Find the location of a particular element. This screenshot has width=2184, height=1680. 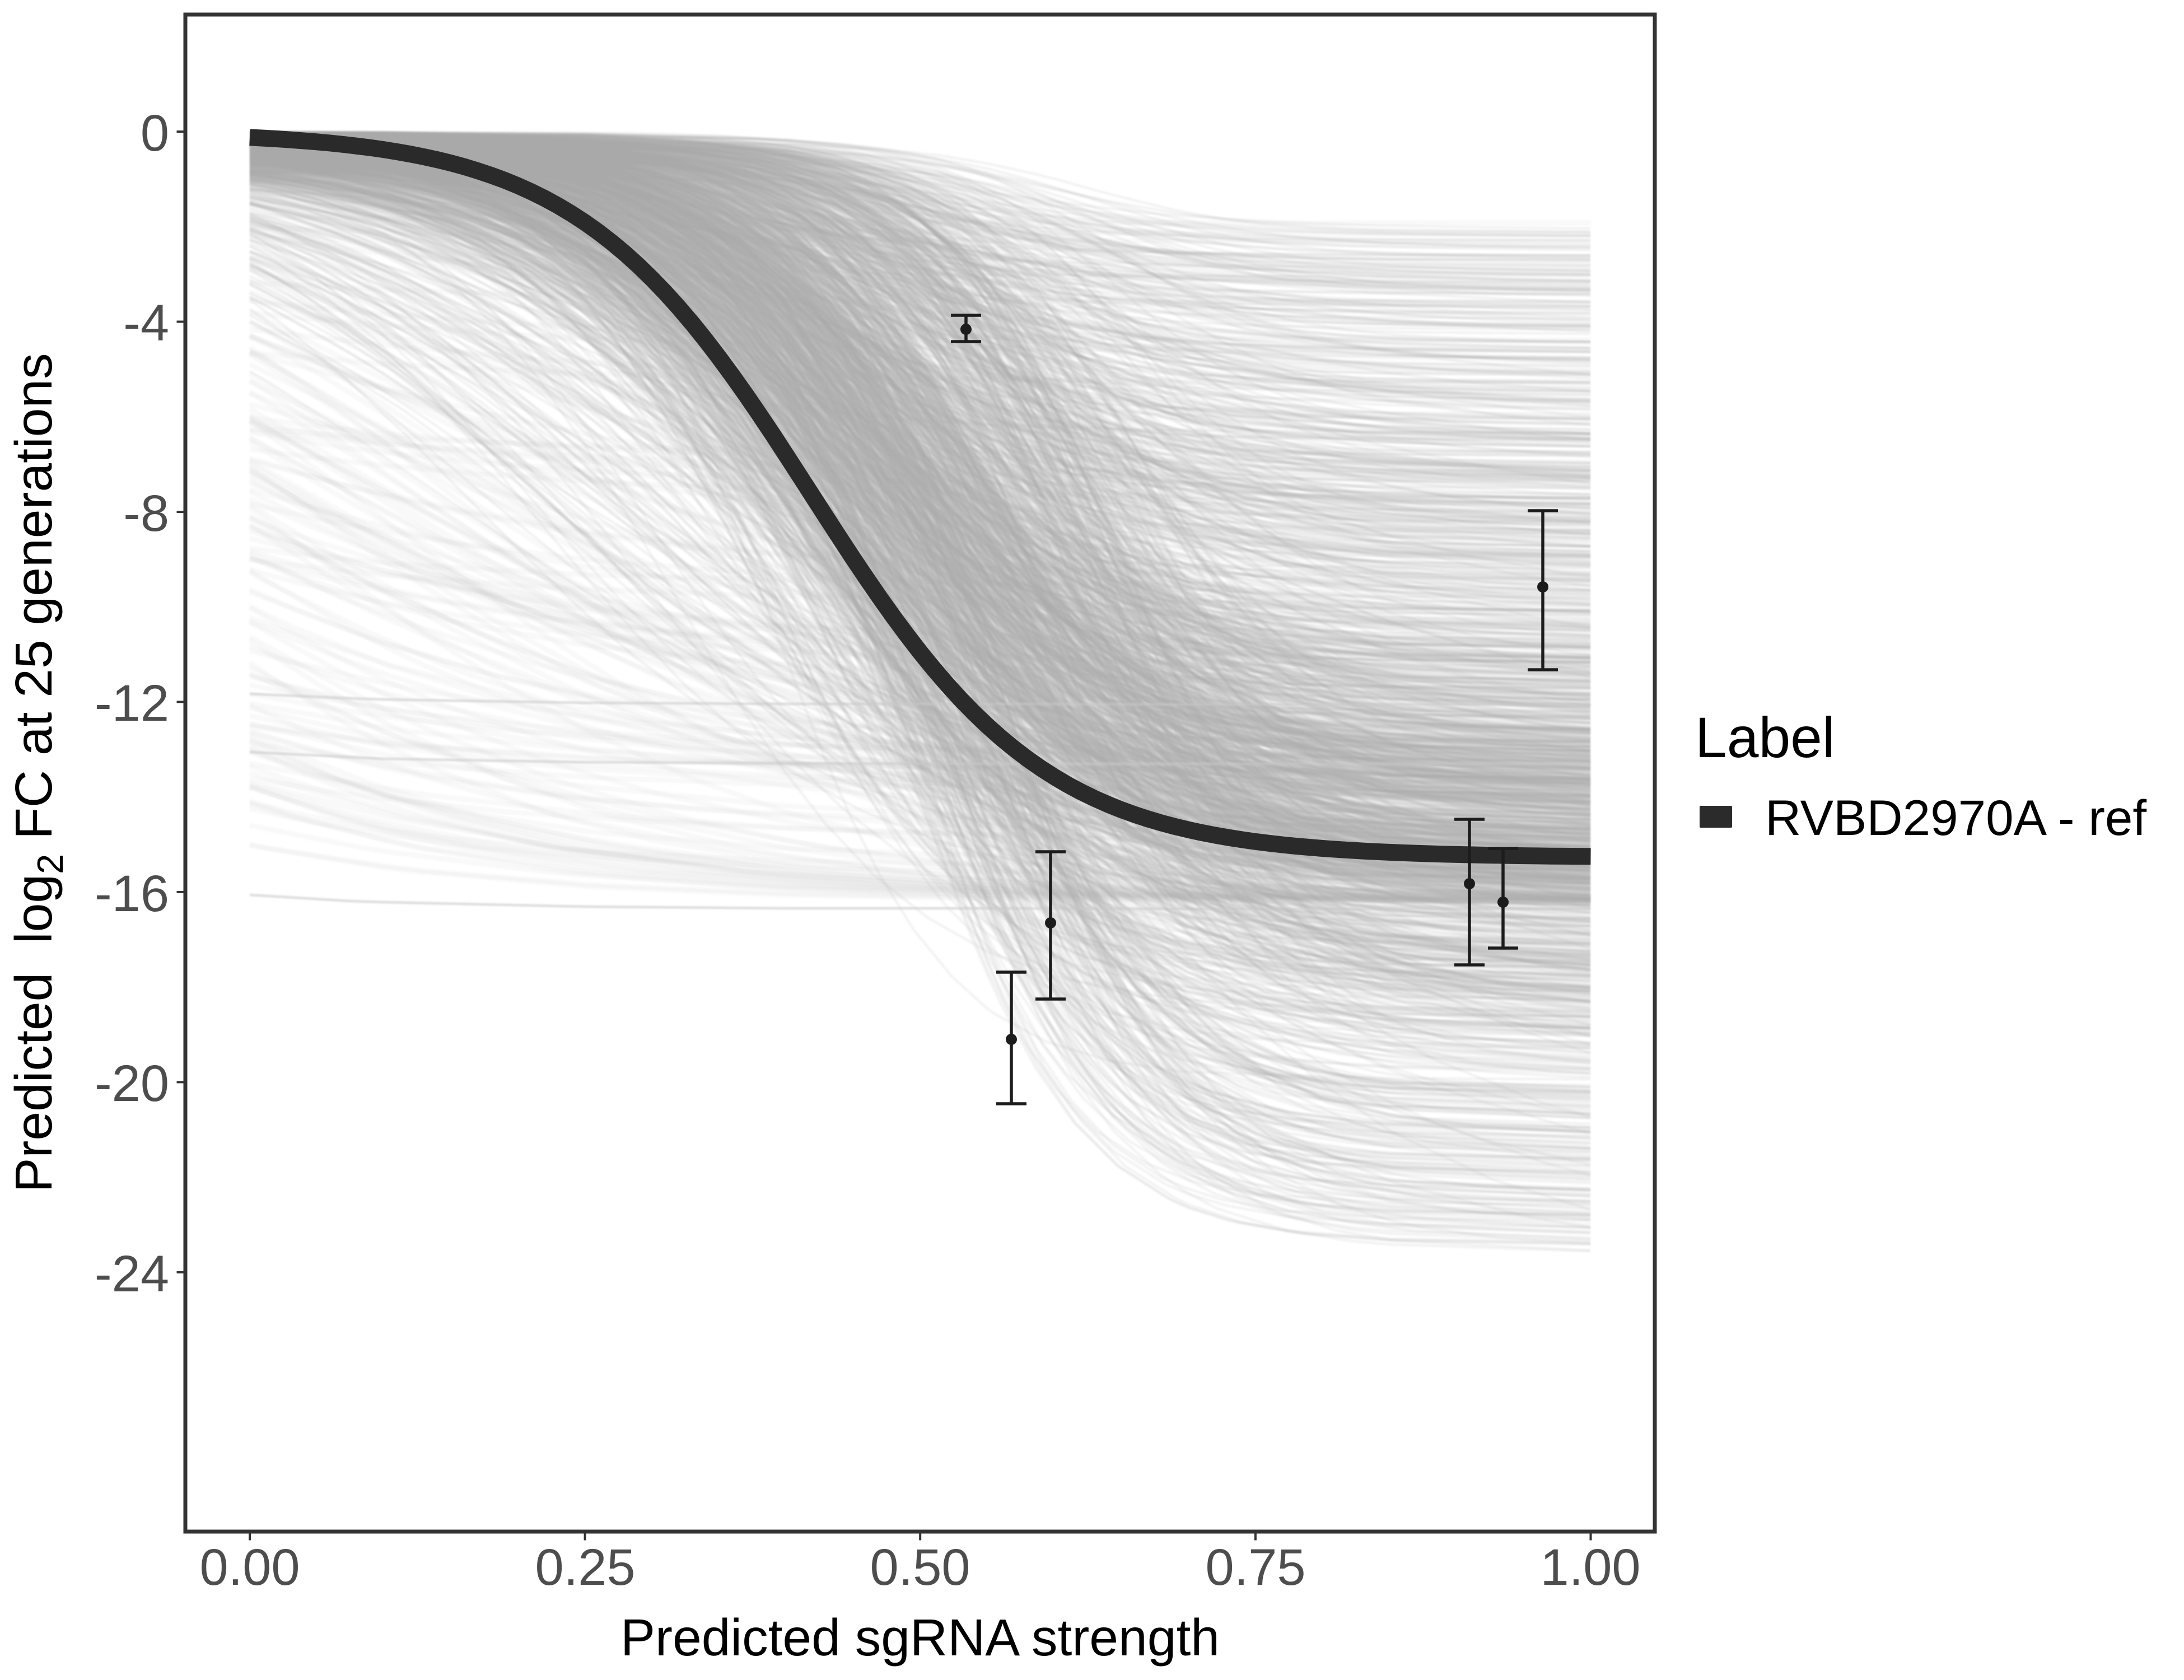

svg-text: RVBD2970A - ref is located at coordinates (1956, 818).